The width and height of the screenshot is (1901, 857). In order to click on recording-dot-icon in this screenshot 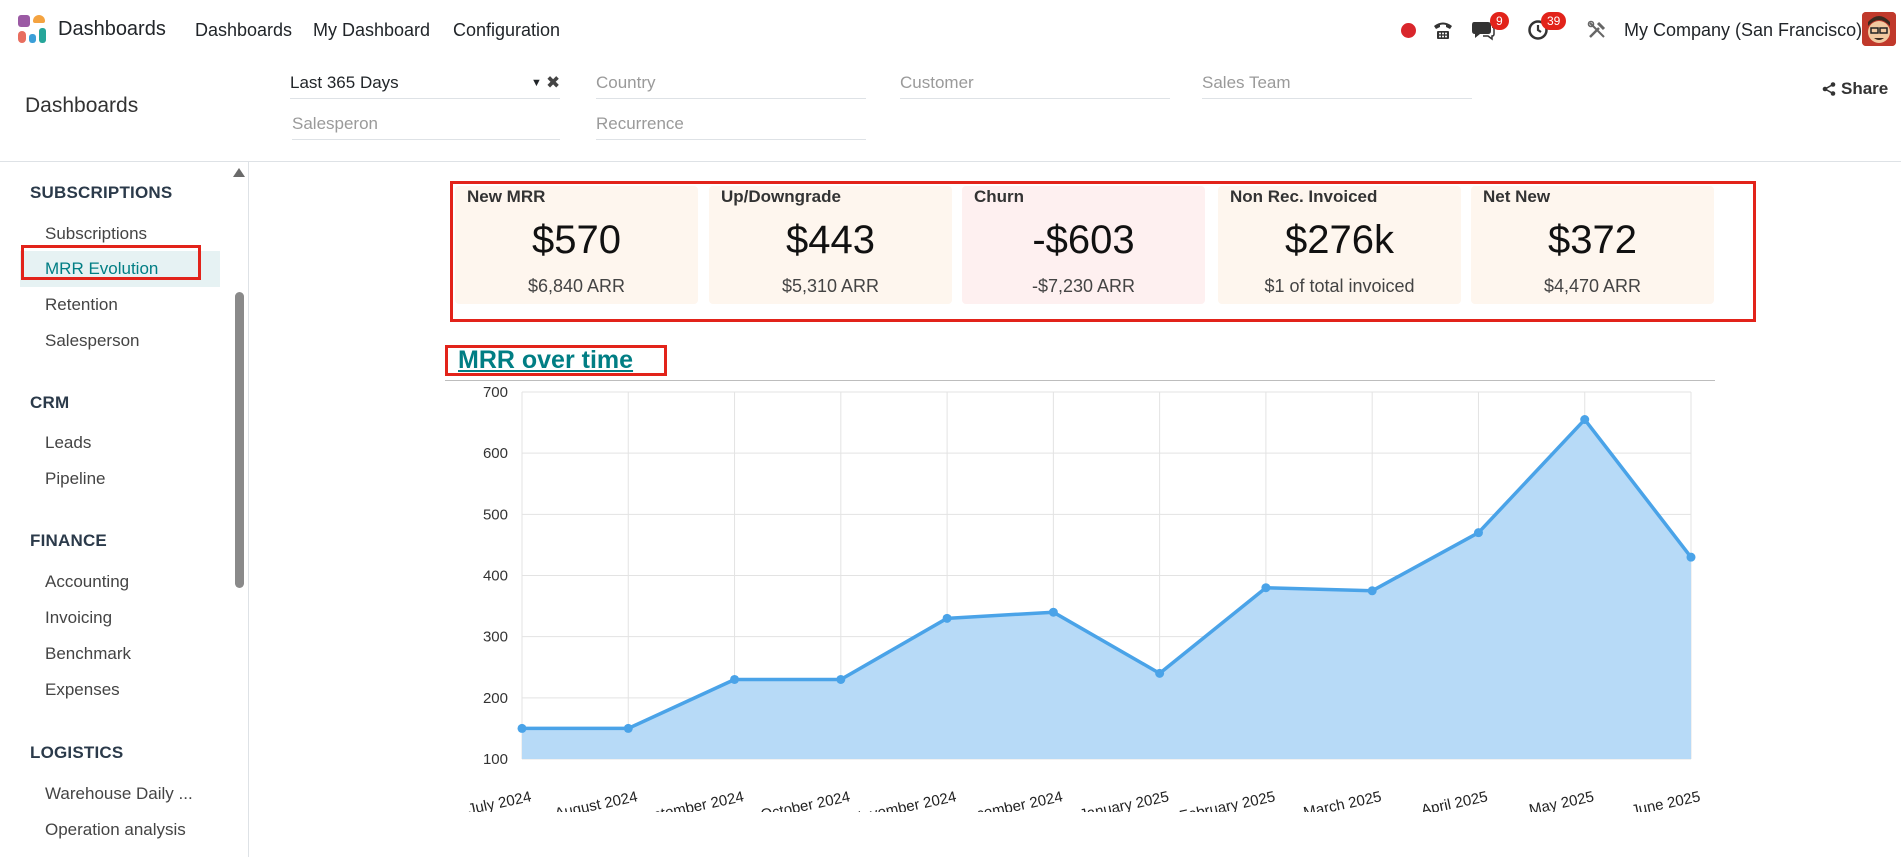, I will do `click(1408, 30)`.